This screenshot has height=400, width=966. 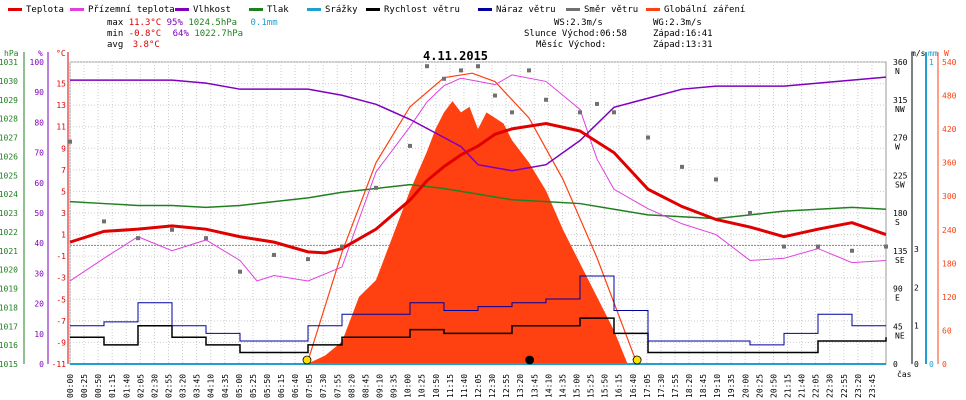 What do you see at coordinates (949, 230) in the screenshot?
I see `radiation-tick-label: 240` at bounding box center [949, 230].